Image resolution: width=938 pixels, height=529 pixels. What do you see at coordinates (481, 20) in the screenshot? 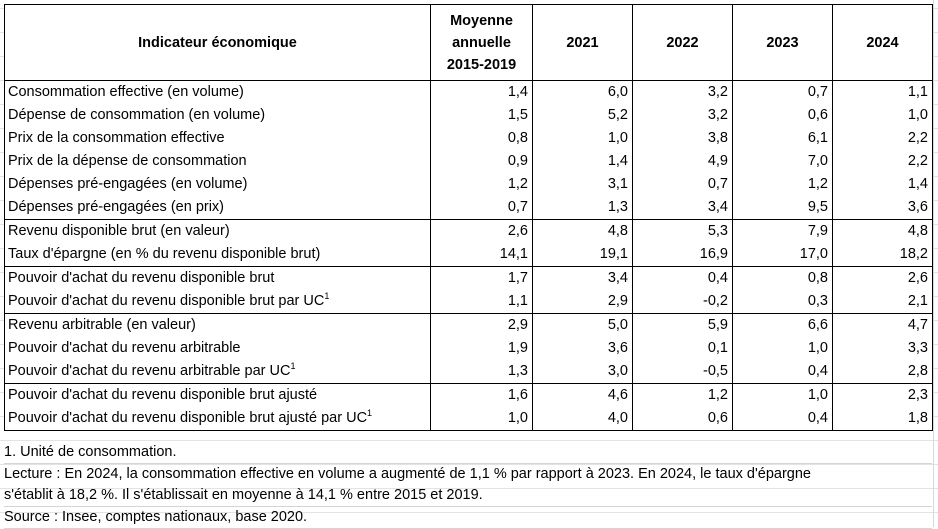
I see `header-average-line1: Moyenne` at bounding box center [481, 20].